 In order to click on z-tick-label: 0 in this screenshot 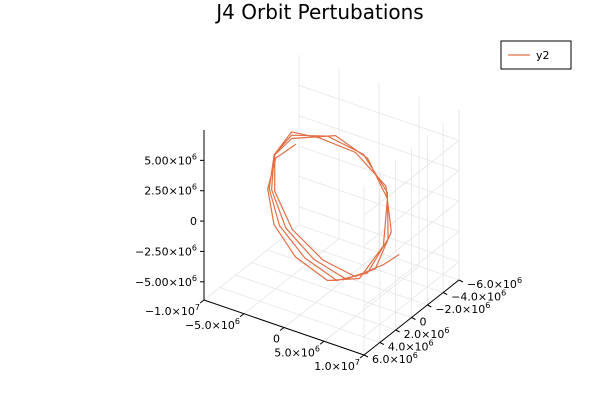, I will do `click(193, 221)`.